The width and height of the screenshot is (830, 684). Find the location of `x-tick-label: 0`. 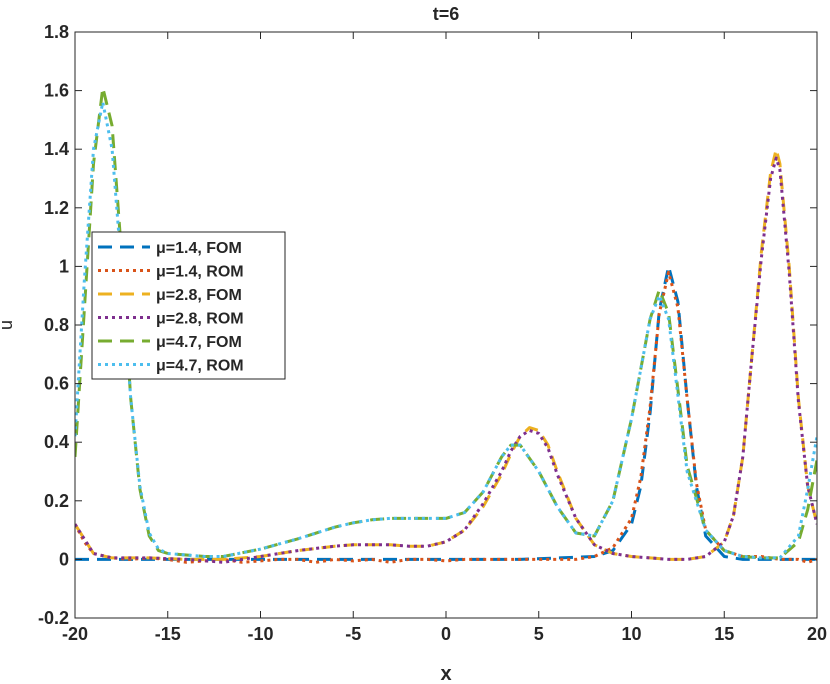

x-tick-label: 0 is located at coordinates (446, 634).